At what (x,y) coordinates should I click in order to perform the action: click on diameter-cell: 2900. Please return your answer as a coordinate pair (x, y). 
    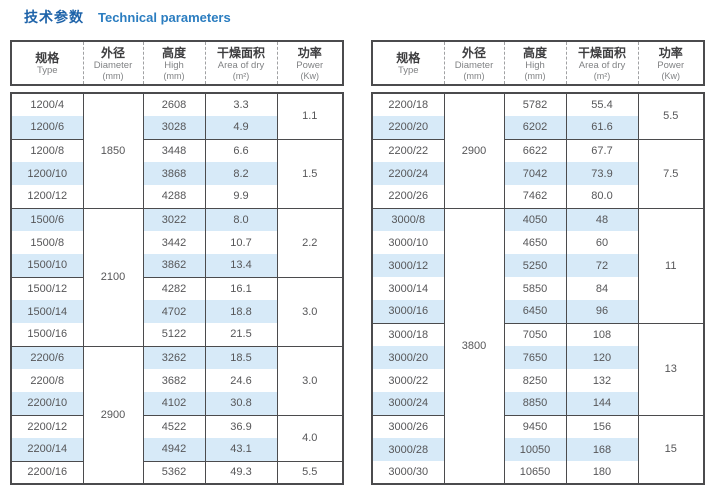
    Looking at the image, I should click on (112, 415).